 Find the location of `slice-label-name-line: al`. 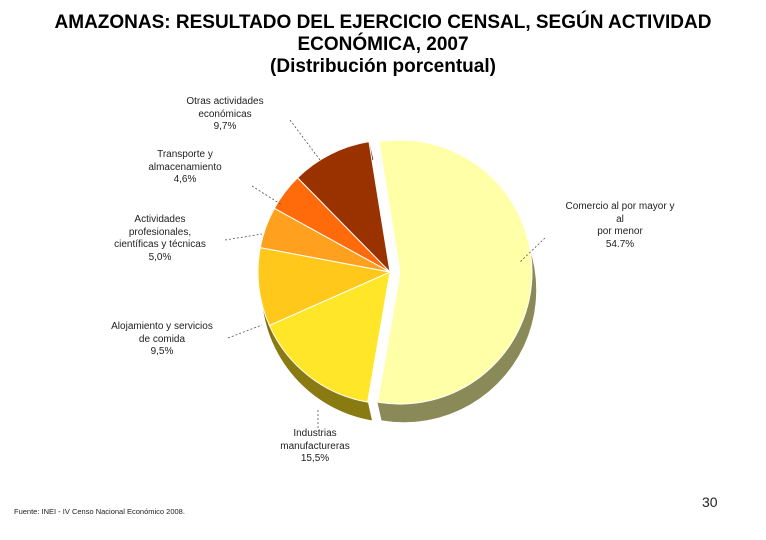

slice-label-name-line: al is located at coordinates (620, 219).